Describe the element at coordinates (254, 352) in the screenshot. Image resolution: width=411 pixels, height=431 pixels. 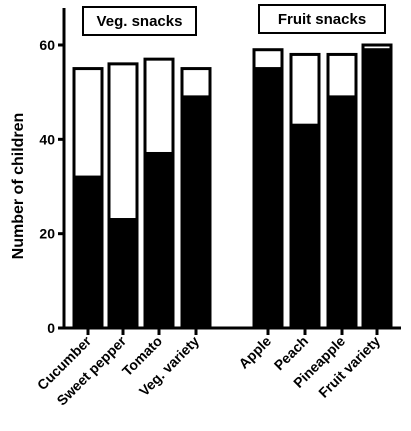
I see `x-tick-label: Apple` at that location.